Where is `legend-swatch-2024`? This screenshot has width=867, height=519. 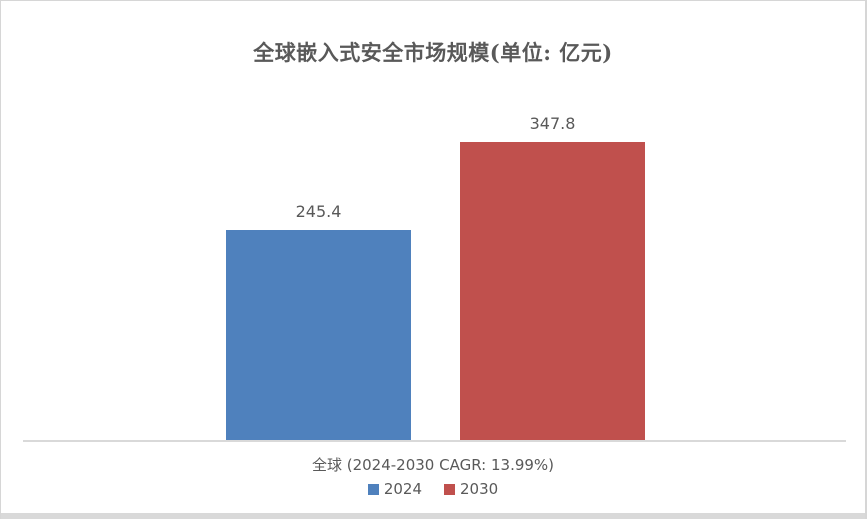 legend-swatch-2024 is located at coordinates (373, 489).